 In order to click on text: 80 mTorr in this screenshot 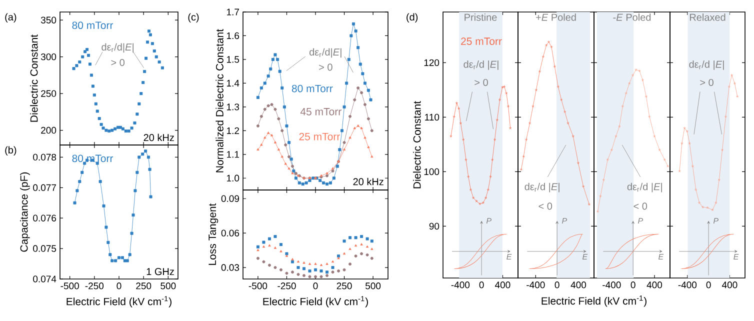, I will do `click(93, 26)`.